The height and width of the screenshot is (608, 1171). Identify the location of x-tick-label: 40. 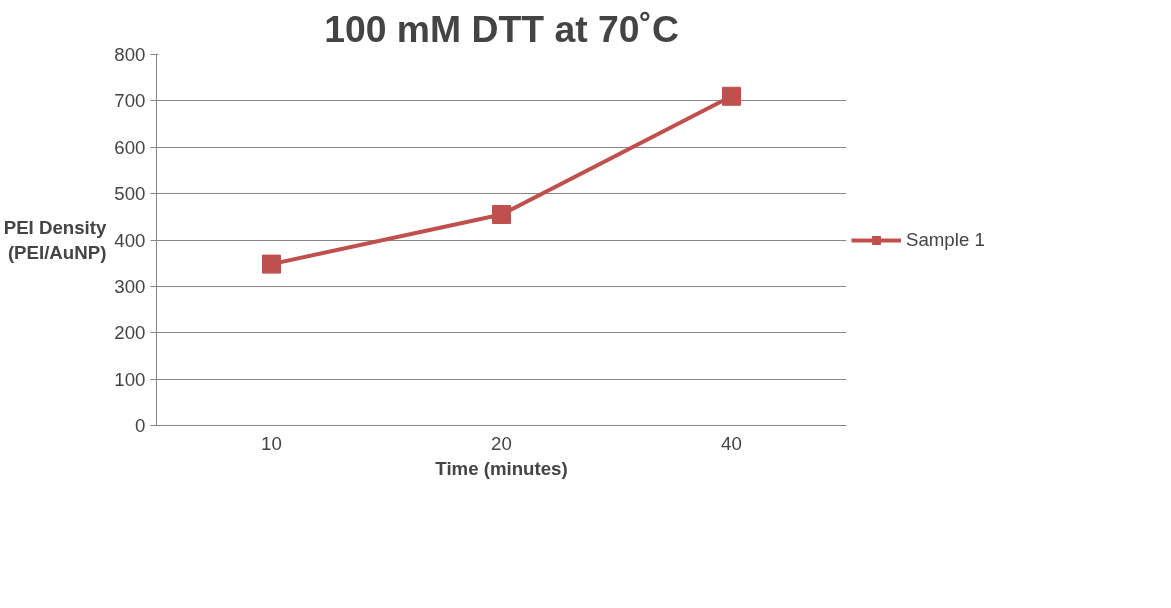
(731, 443).